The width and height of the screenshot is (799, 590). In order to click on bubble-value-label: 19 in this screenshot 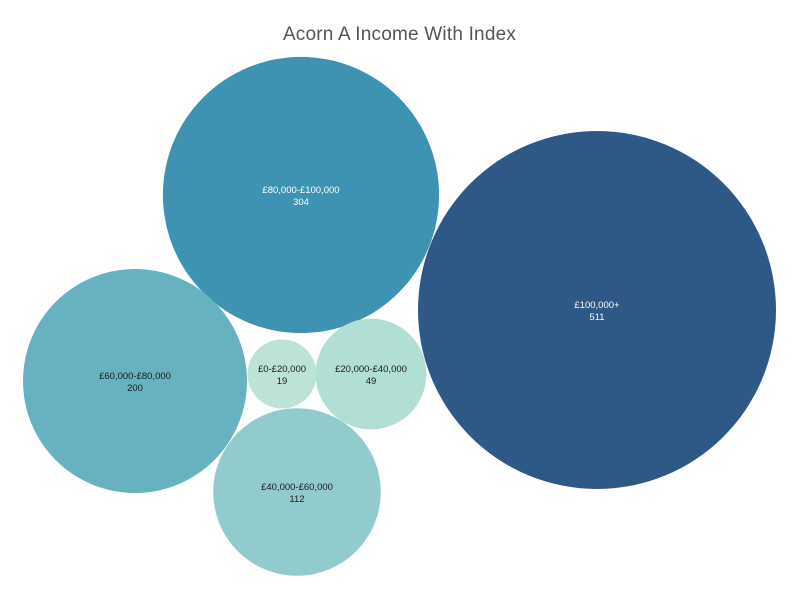, I will do `click(282, 381)`.